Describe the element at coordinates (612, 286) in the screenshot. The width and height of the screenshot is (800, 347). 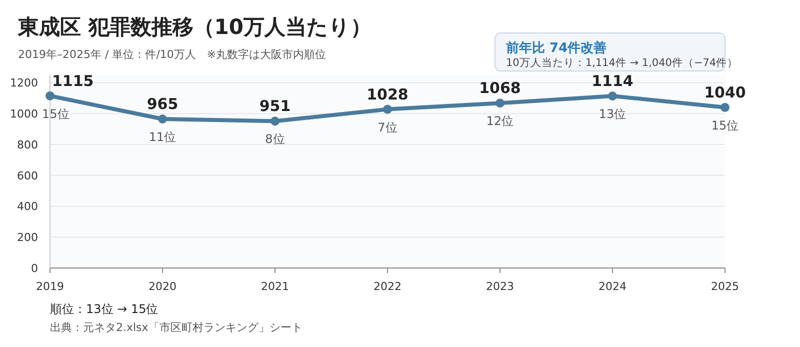
I see `x-tick-label: 2024` at that location.